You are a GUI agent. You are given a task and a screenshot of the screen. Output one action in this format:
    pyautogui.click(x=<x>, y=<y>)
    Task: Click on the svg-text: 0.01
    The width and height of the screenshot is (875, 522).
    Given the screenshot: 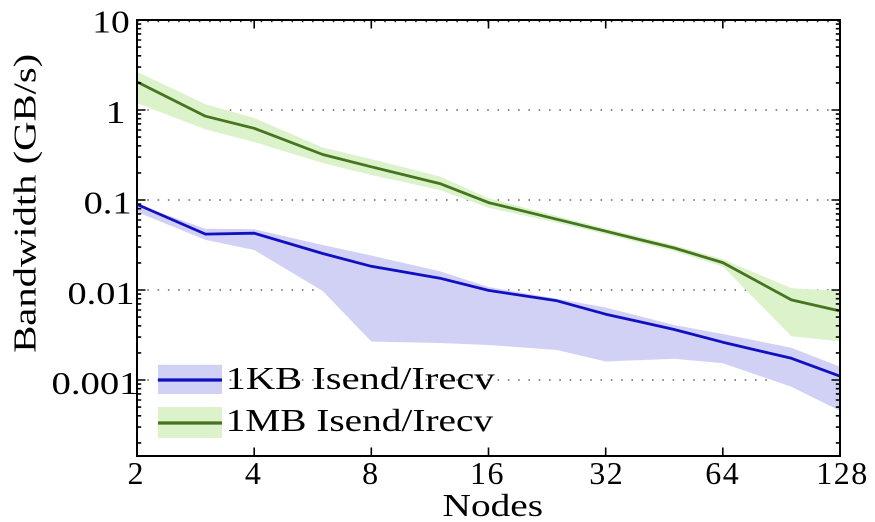 What is the action you would take?
    pyautogui.click(x=101, y=293)
    